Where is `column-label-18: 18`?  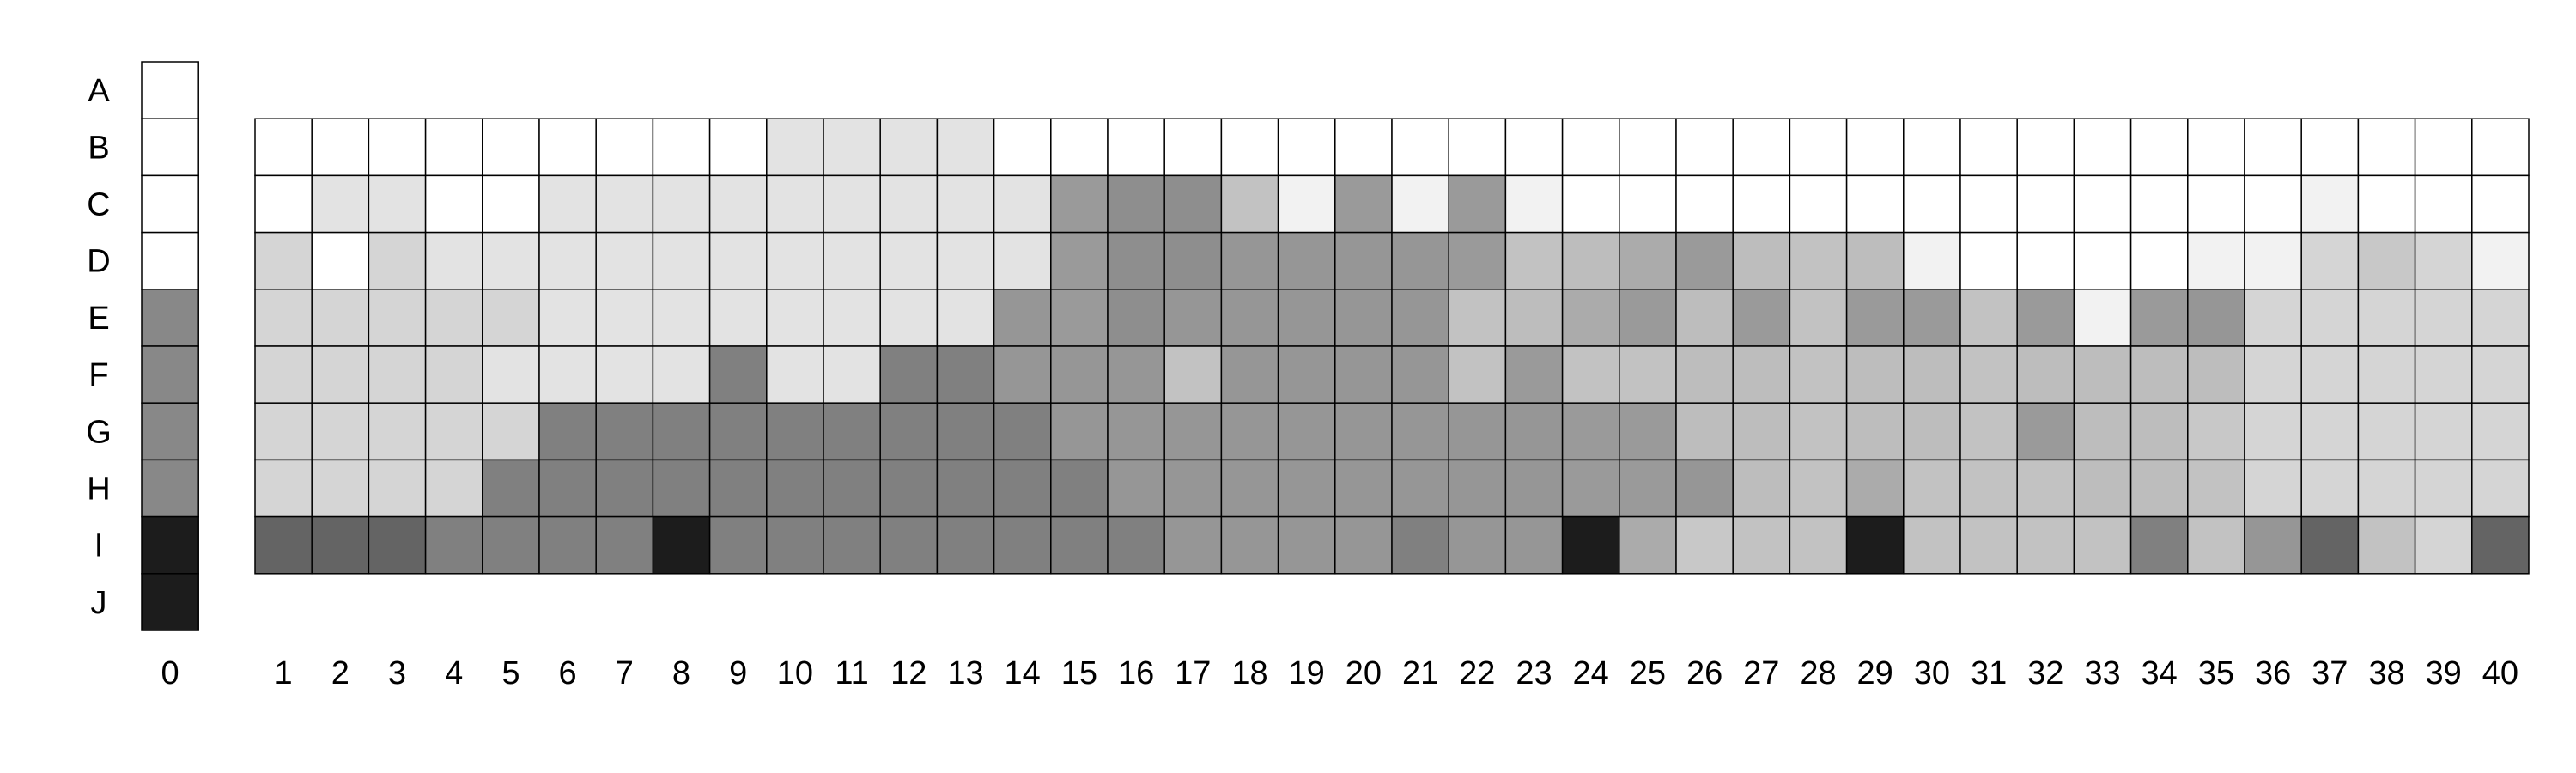
column-label-18: 18 is located at coordinates (1249, 673).